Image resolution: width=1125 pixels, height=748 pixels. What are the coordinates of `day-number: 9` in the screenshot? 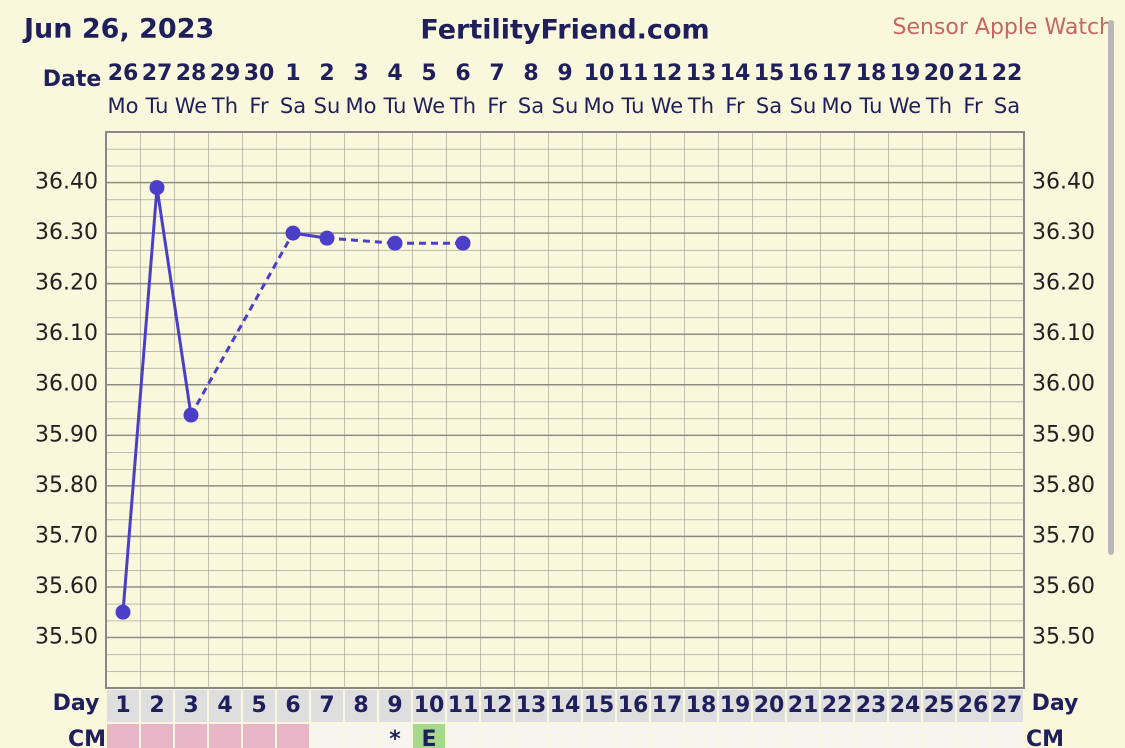 It's located at (394, 705).